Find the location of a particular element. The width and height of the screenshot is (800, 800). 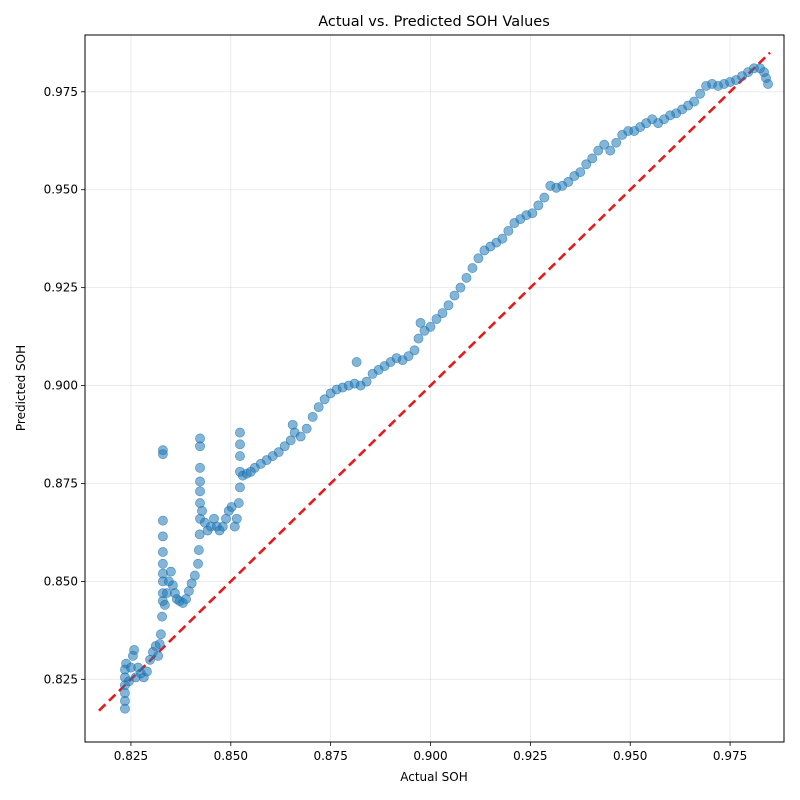

y-tick-label: 0.850 is located at coordinates (61, 581).